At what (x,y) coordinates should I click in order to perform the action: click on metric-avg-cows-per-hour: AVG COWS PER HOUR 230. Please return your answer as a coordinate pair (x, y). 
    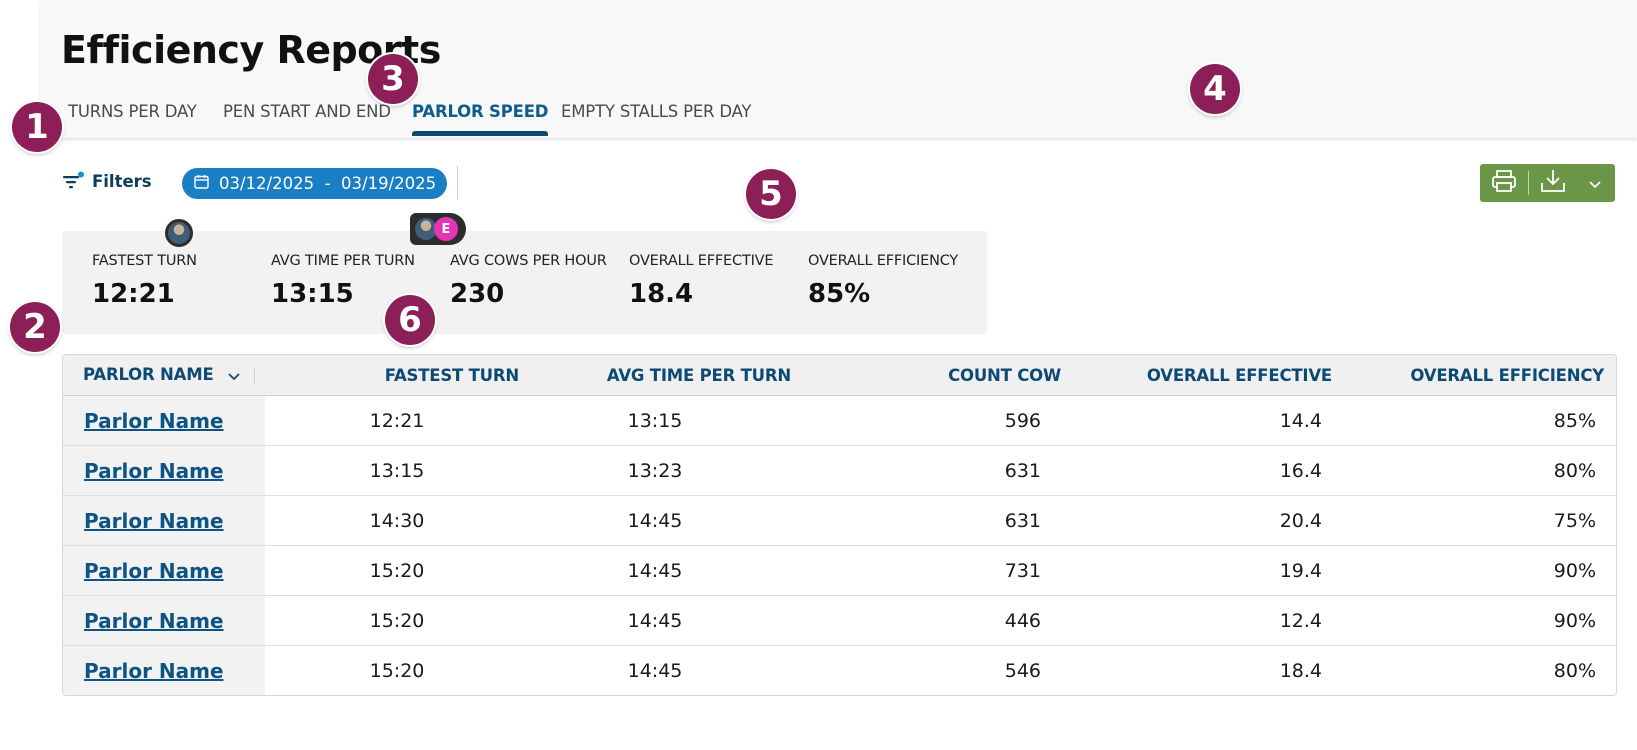
    Looking at the image, I should click on (528, 281).